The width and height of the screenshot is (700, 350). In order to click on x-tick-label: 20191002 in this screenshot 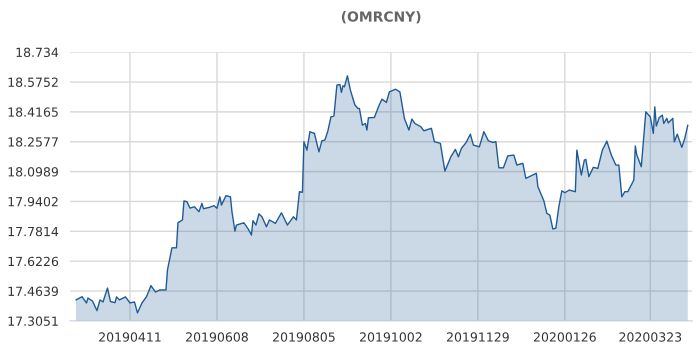, I will do `click(391, 337)`.